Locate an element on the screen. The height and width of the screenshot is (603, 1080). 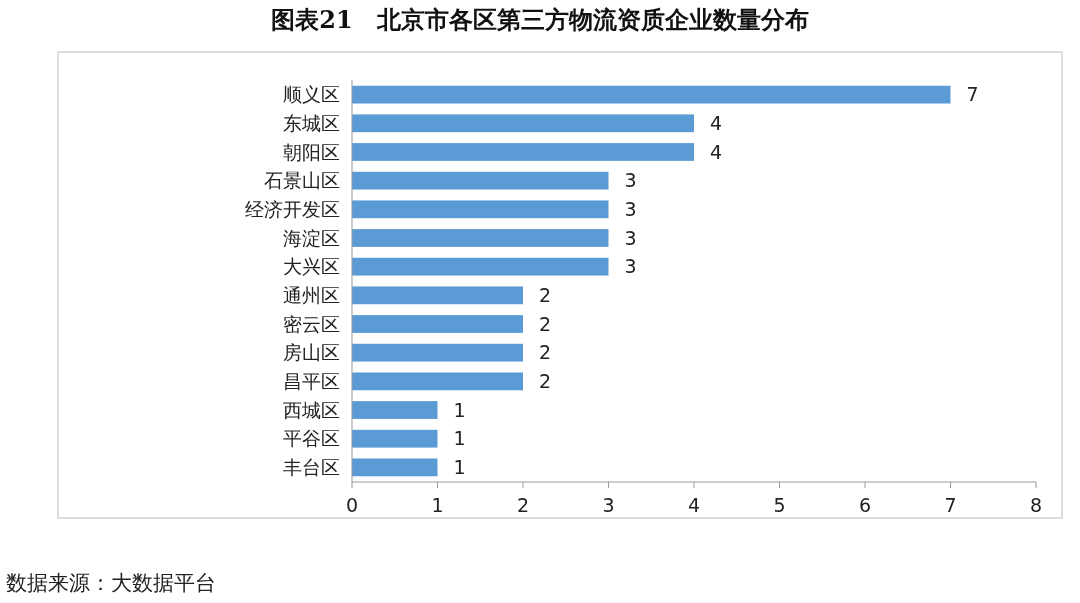
y-tick-label: 朝阳区 is located at coordinates (311, 151).